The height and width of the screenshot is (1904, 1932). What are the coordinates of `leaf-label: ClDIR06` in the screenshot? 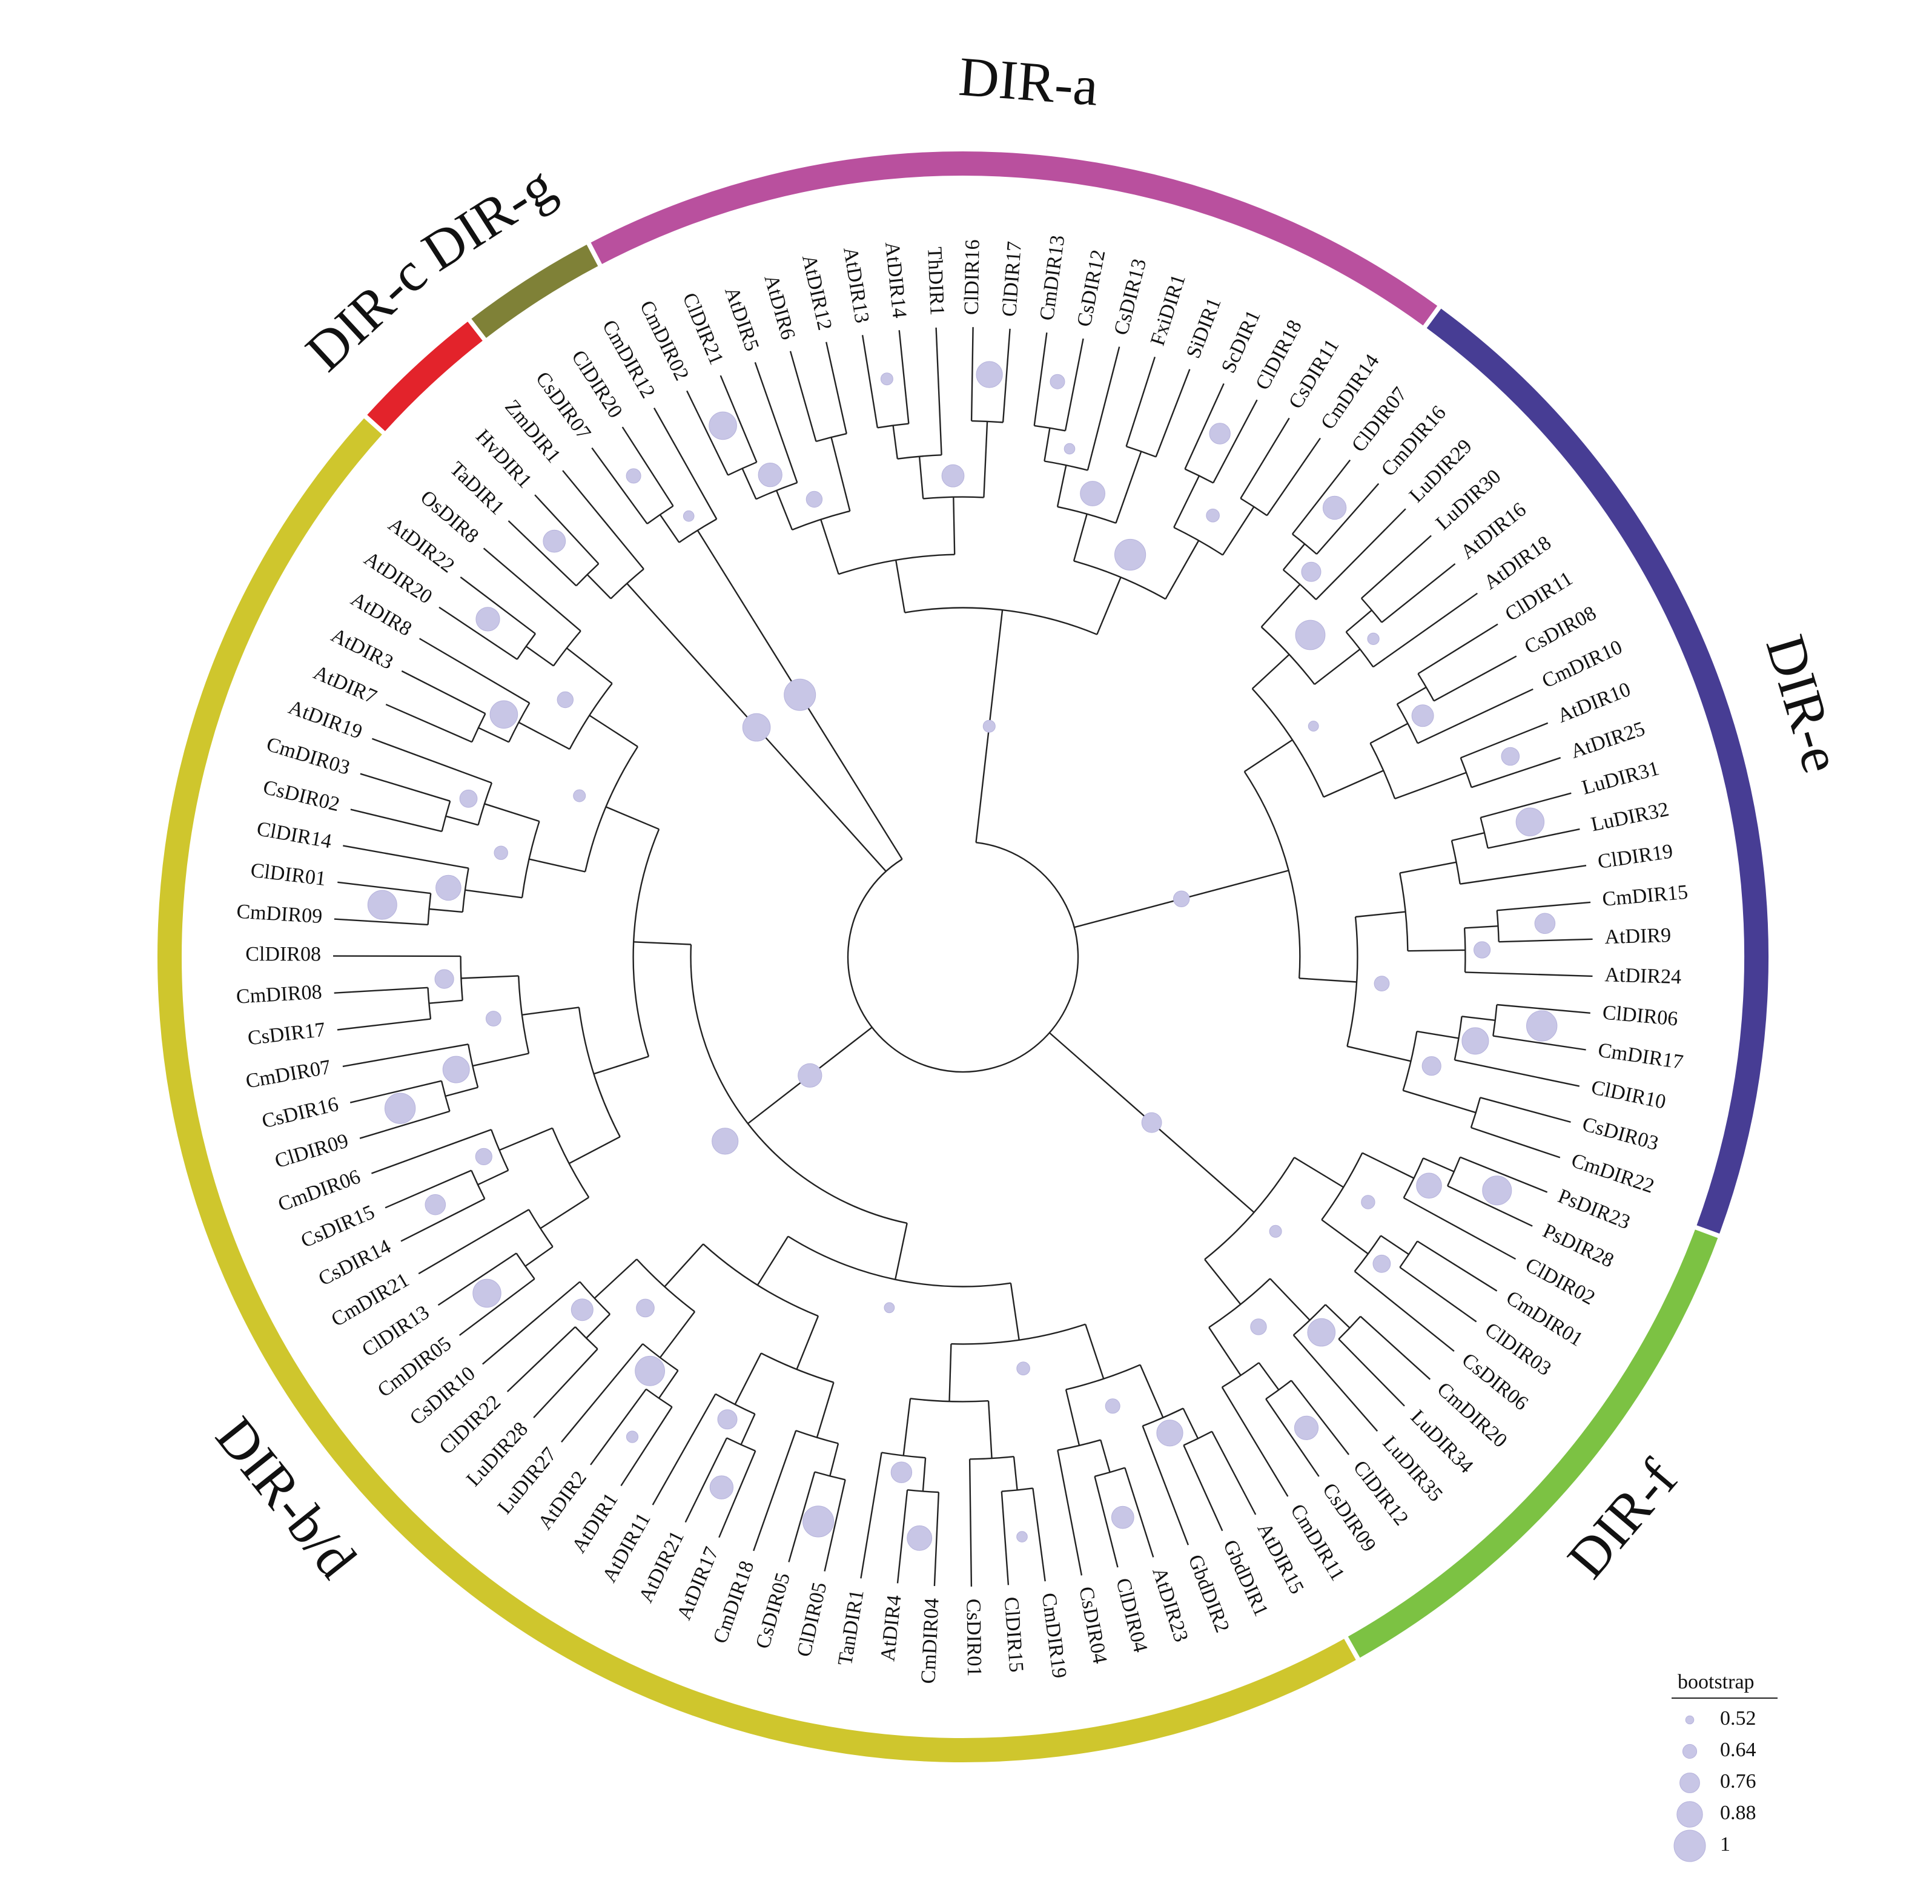 It's located at (1640, 1015).